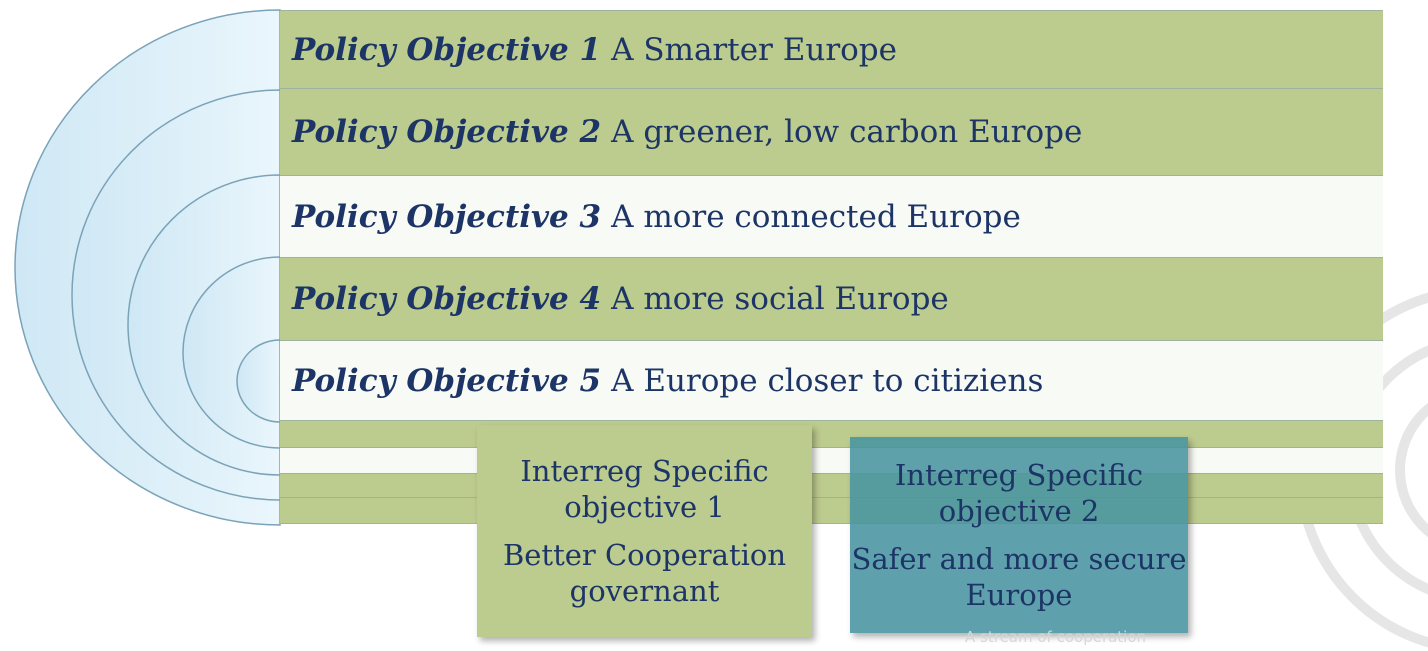 This screenshot has height=651, width=1428. What do you see at coordinates (780, 299) in the screenshot?
I see `objective-text: A more social Europe` at bounding box center [780, 299].